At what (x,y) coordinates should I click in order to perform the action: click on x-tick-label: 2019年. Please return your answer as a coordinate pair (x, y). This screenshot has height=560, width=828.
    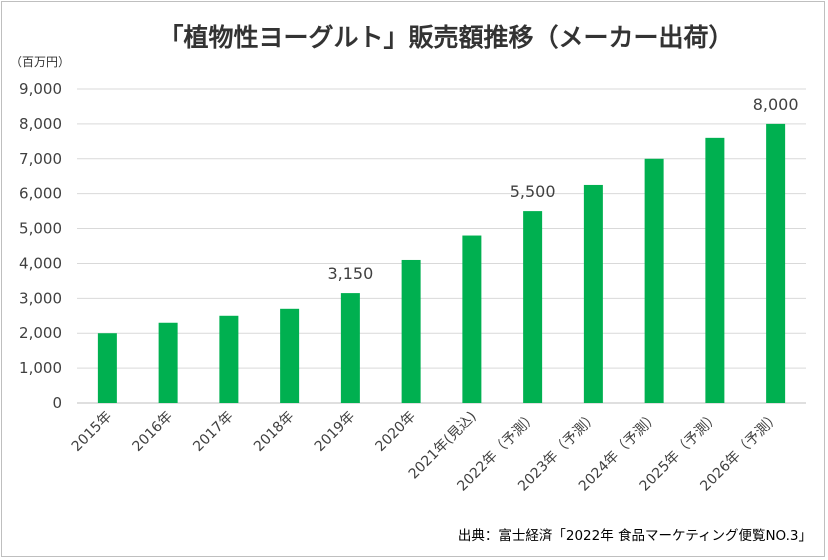
    Looking at the image, I should click on (335, 432).